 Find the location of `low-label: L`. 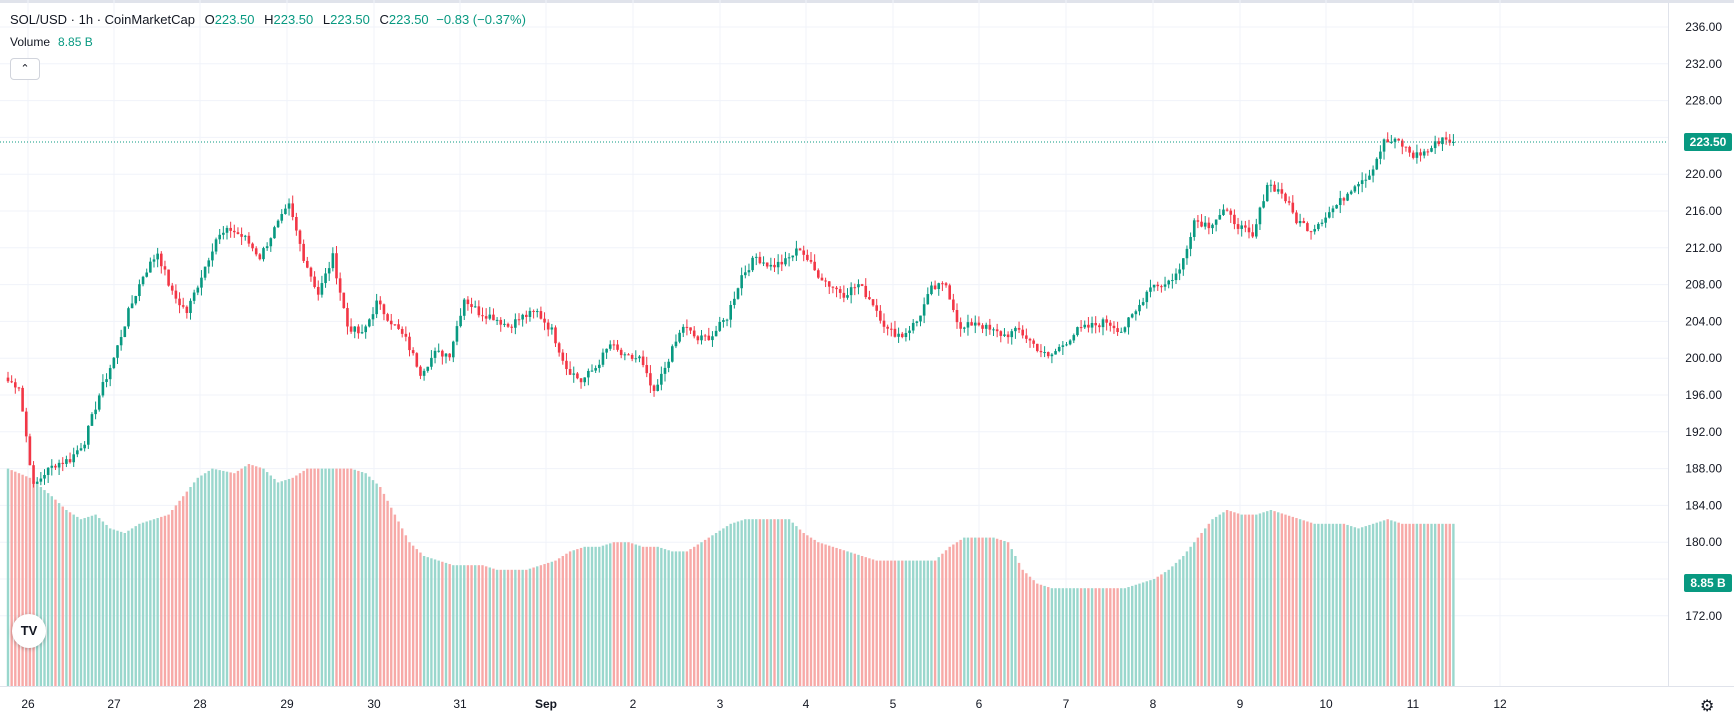

low-label: L is located at coordinates (326, 19).